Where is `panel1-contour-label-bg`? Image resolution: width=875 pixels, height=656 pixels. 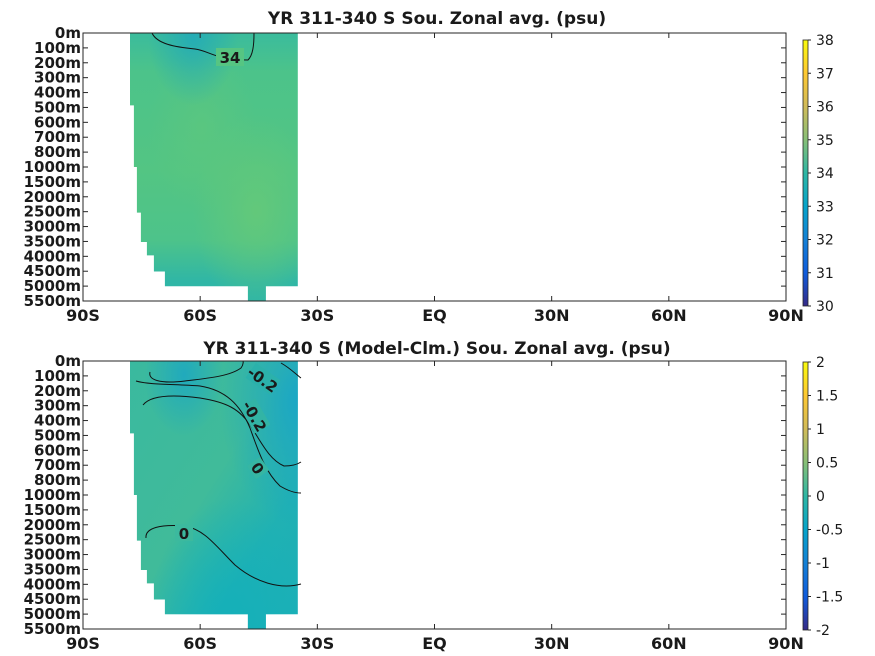 panel1-contour-label-bg is located at coordinates (230, 57).